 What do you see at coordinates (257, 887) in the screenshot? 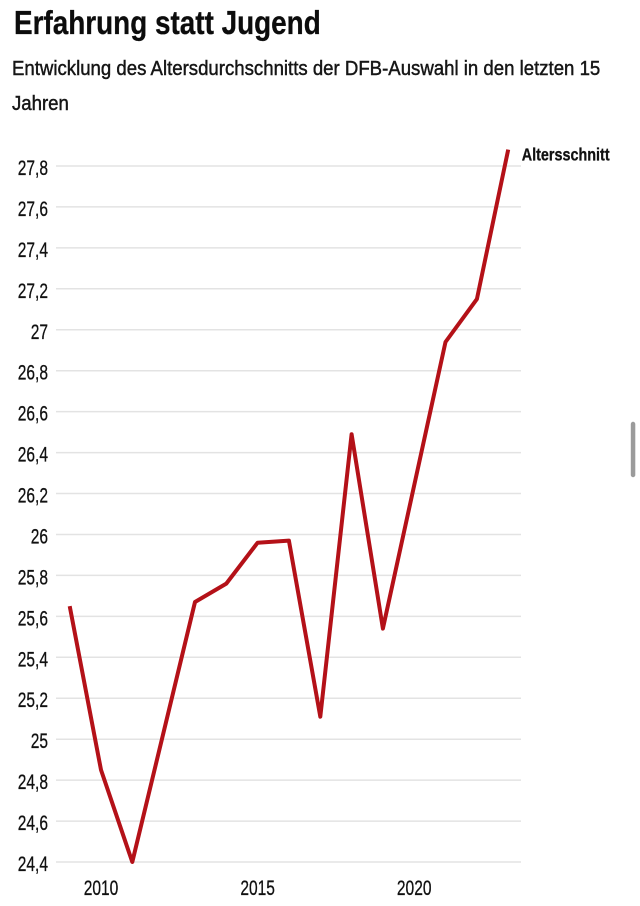
I see `svg-text: 2015` at bounding box center [257, 887].